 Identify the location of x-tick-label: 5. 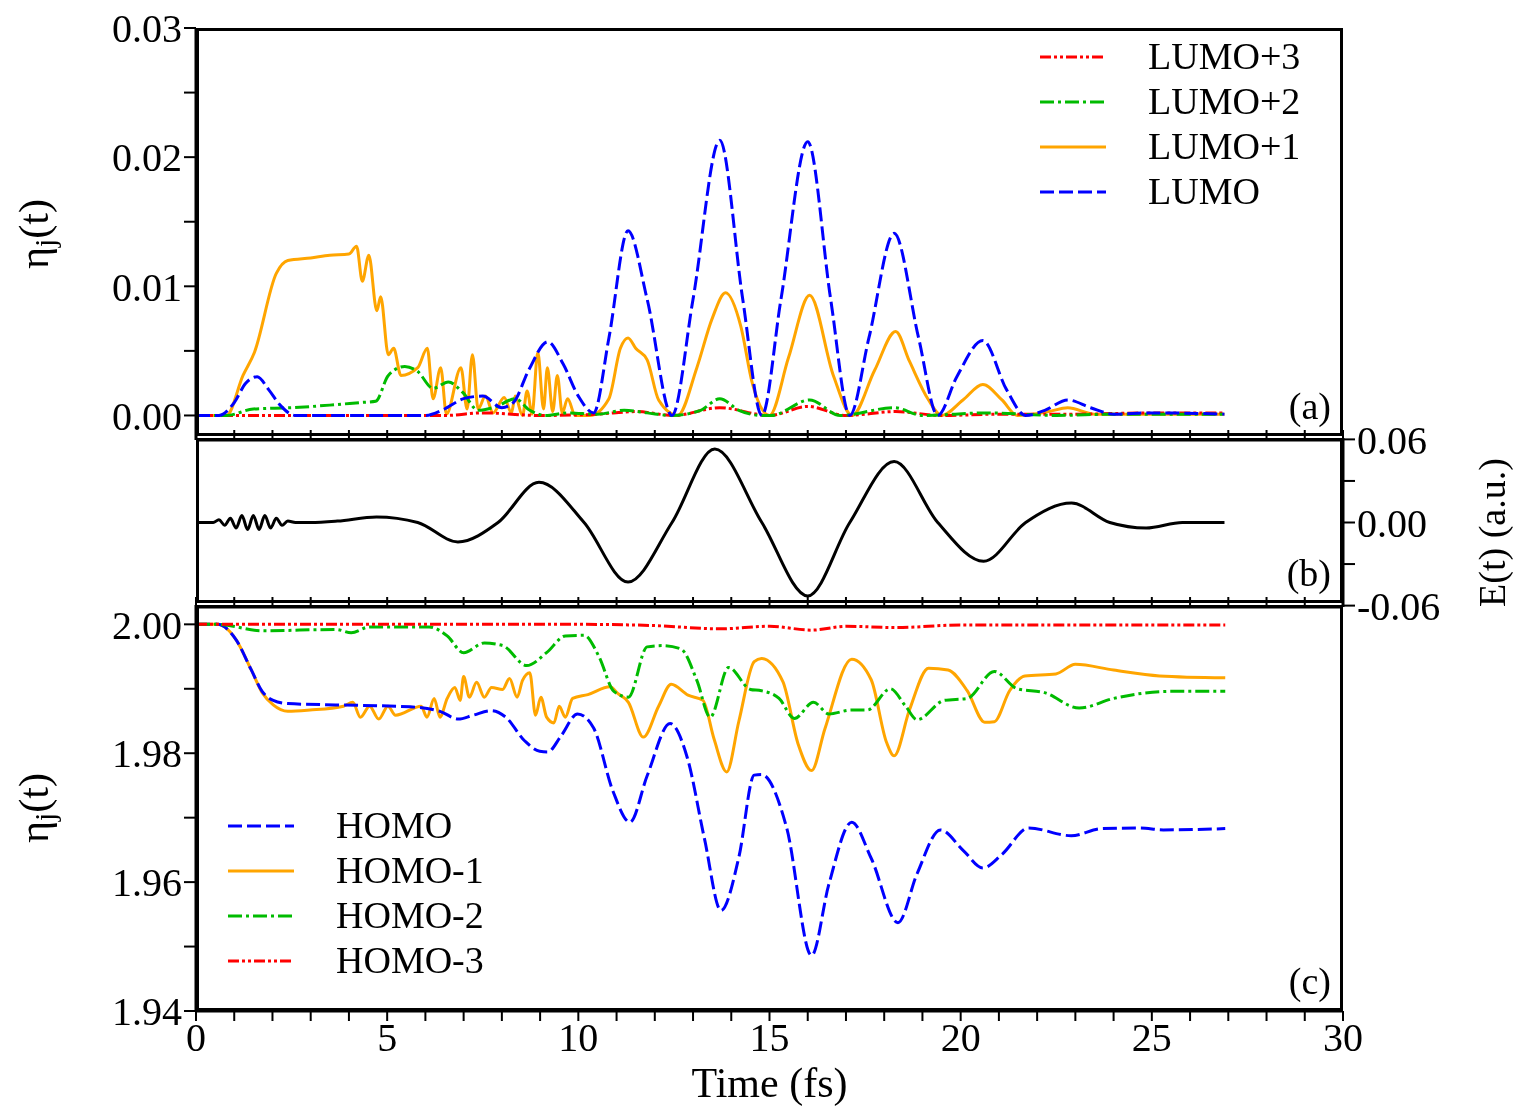
(387, 1038).